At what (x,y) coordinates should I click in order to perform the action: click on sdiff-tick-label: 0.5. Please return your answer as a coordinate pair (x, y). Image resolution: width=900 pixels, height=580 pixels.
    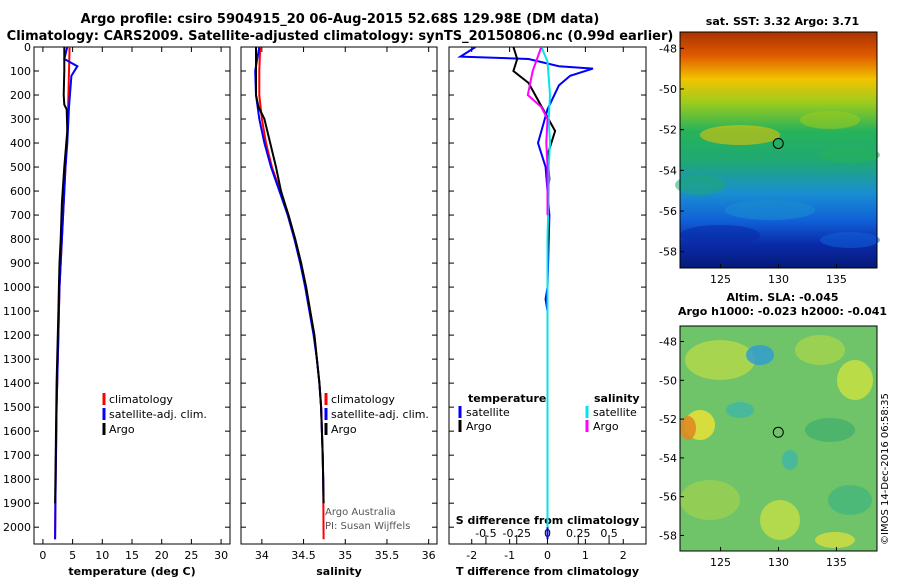
    Looking at the image, I should click on (609, 533).